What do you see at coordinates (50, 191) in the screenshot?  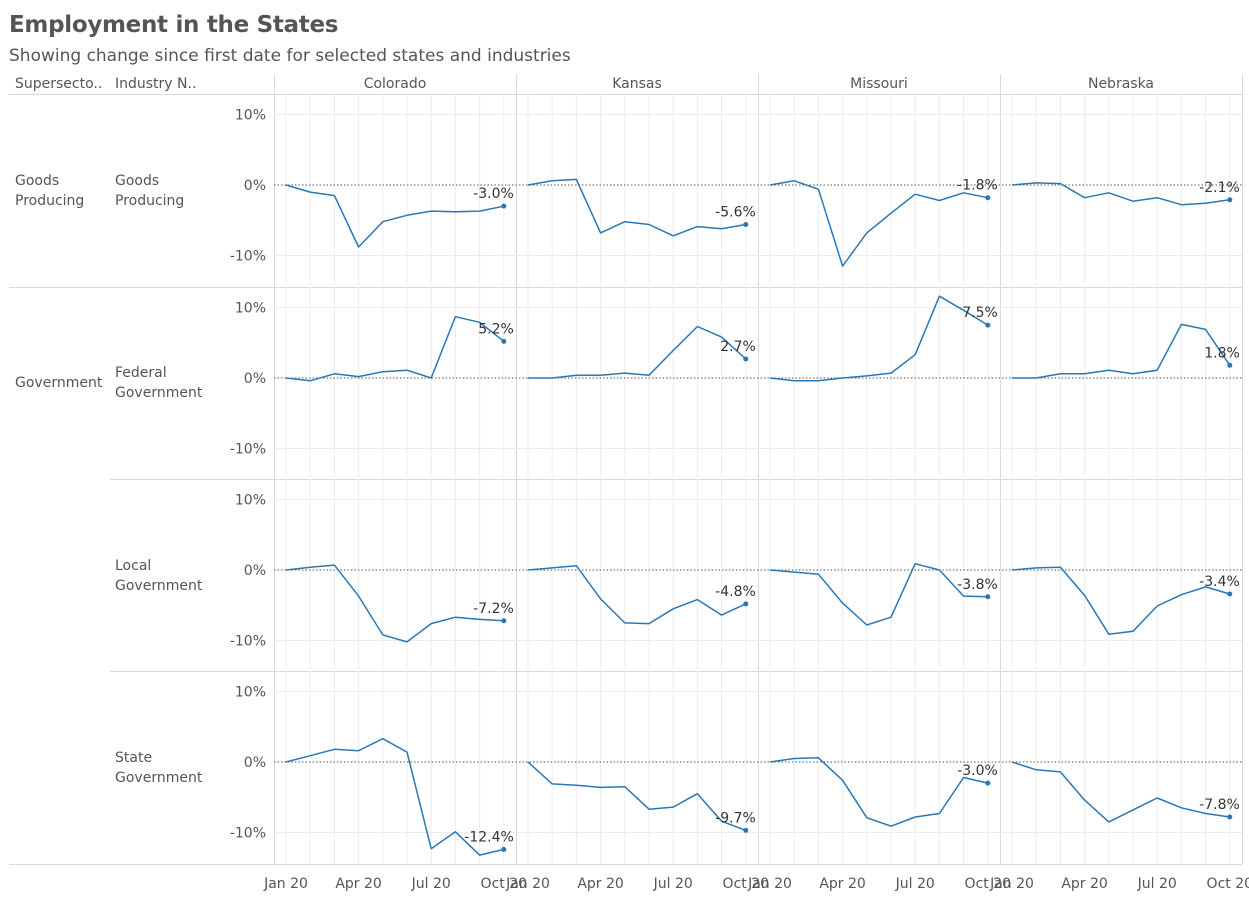 I see `row-supersector-goods-producing: Goods Producing` at bounding box center [50, 191].